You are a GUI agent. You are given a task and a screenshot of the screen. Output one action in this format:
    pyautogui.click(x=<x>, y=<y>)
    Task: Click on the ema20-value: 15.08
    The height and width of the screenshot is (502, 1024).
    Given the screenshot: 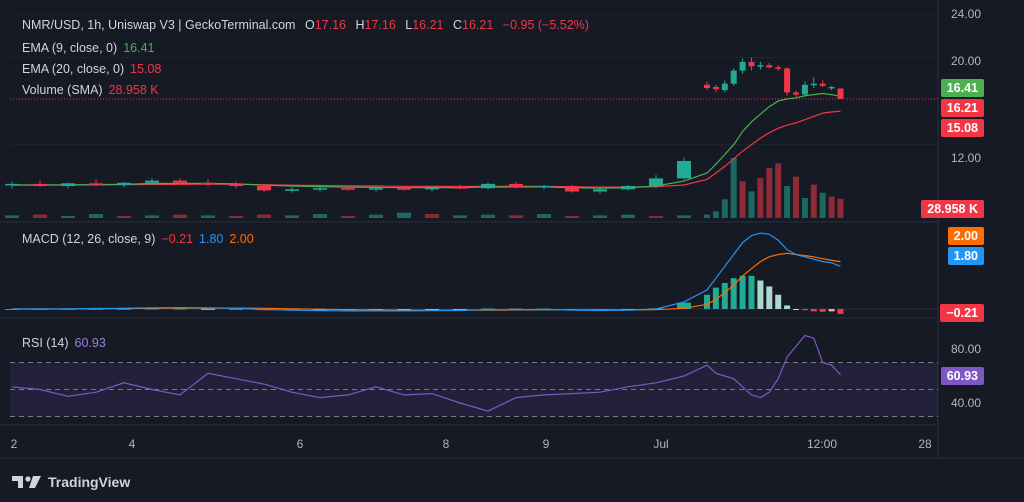 What is the action you would take?
    pyautogui.click(x=146, y=69)
    